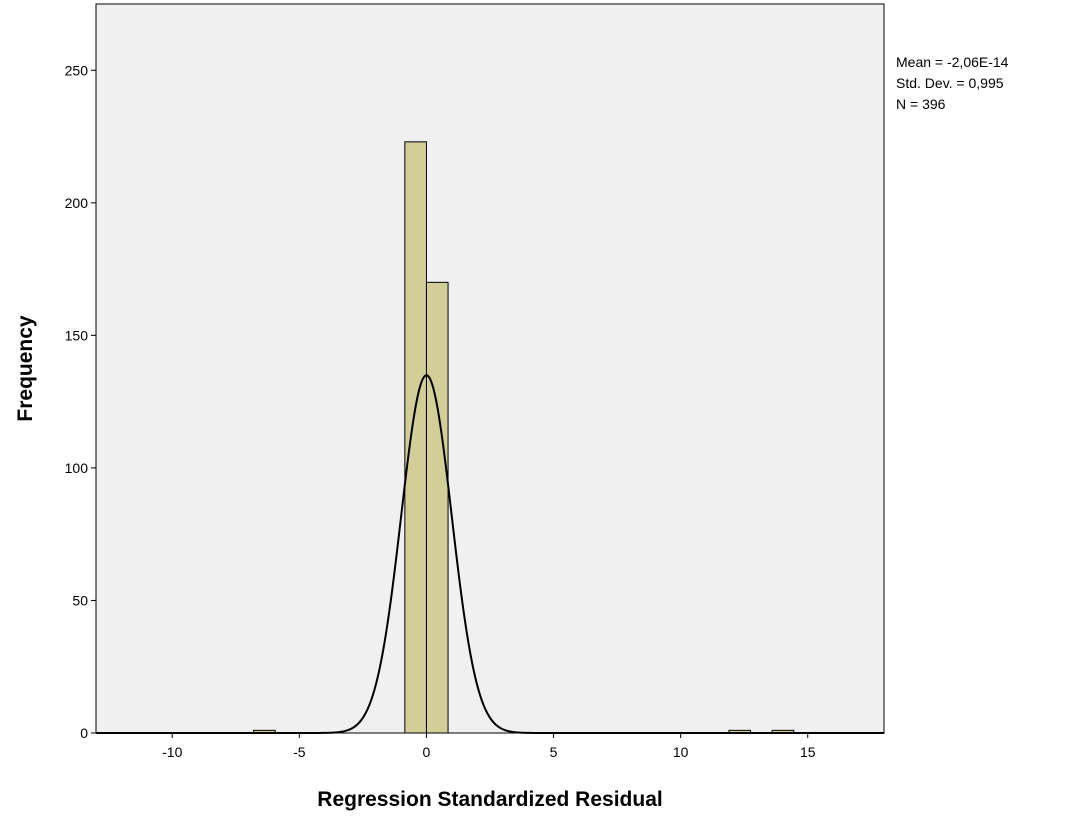 The width and height of the screenshot is (1071, 821). I want to click on y-tick-label: 200, so click(77, 203).